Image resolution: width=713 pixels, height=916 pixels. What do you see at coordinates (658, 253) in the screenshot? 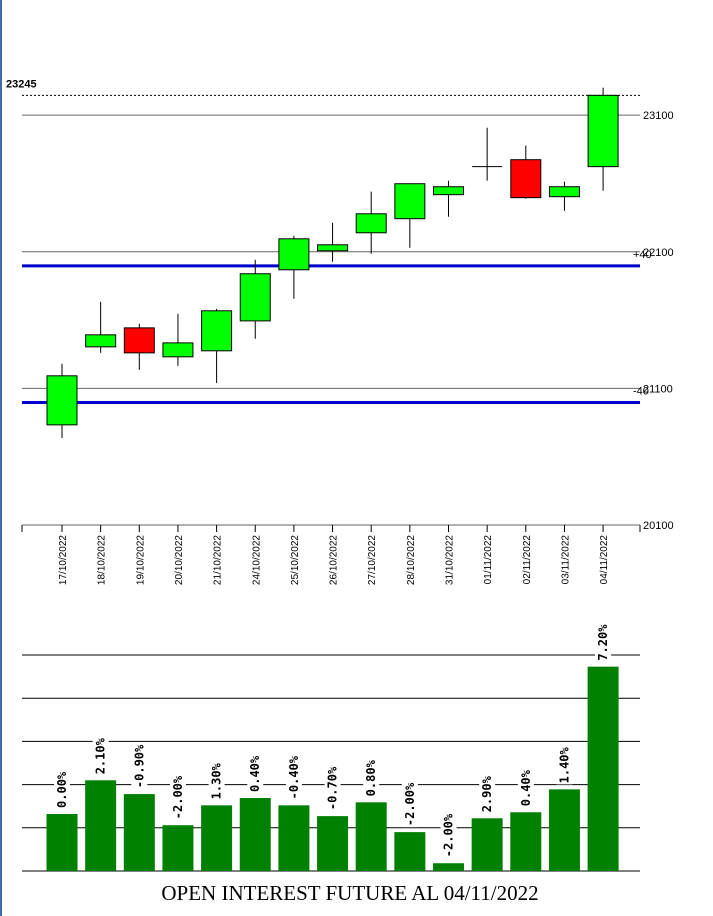
I see `y-tick-label: 22100` at bounding box center [658, 253].